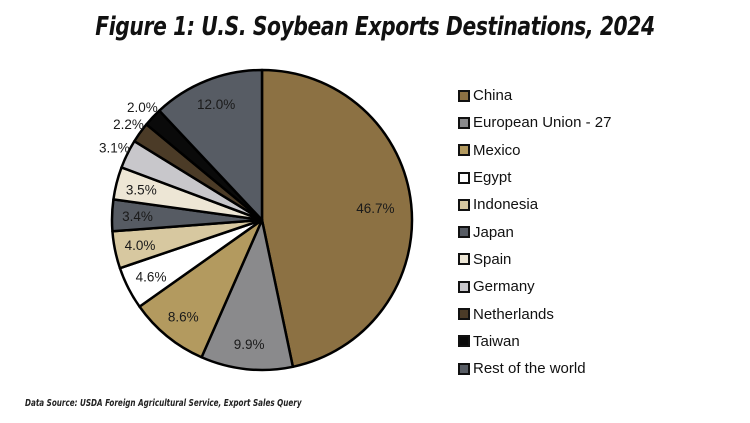 This screenshot has width=750, height=423. Describe the element at coordinates (493, 232) in the screenshot. I see `legend-label: Japan` at that location.